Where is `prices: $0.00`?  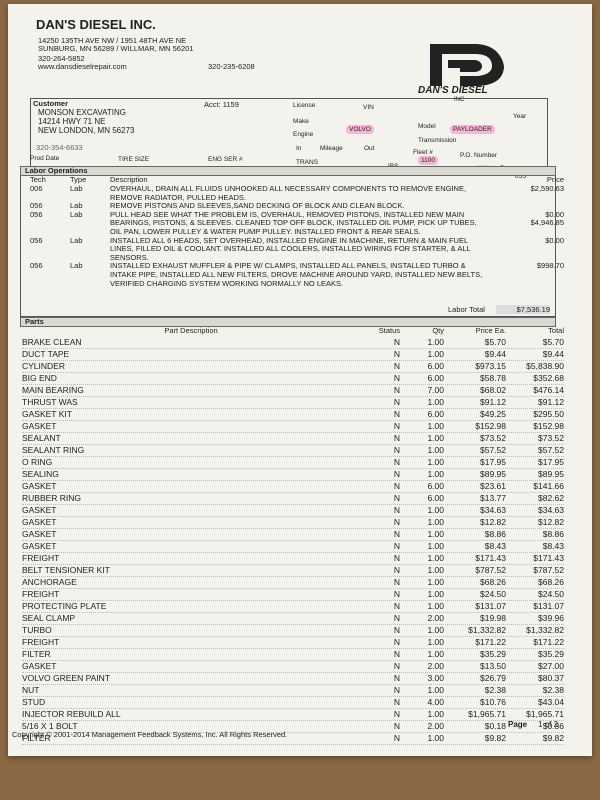
prices: $0.00 is located at coordinates (527, 249).